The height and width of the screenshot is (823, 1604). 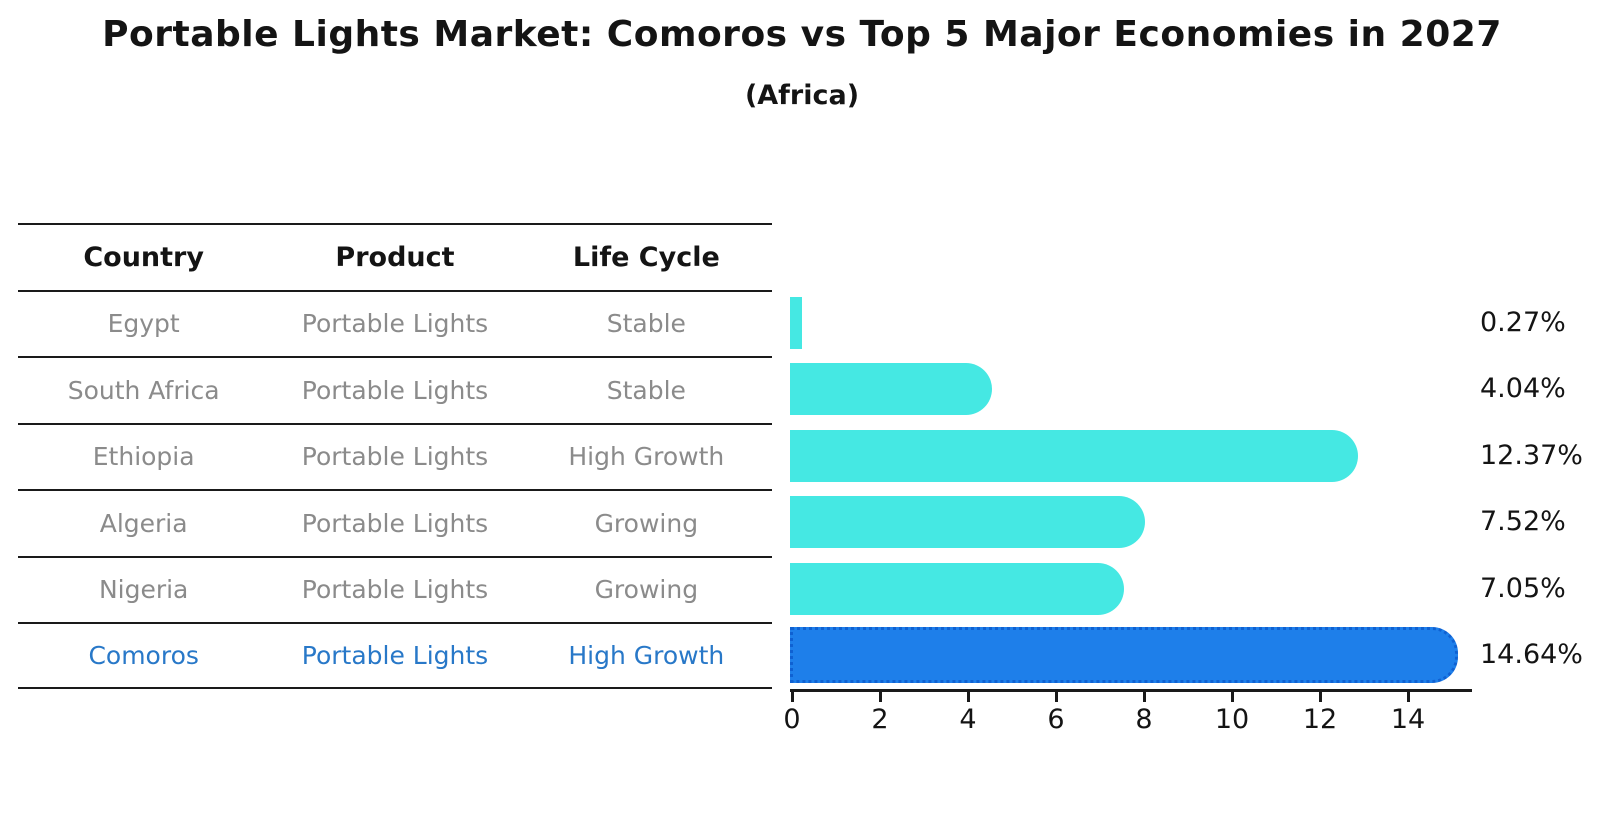 I want to click on table-row-comoros: Comoros Portable Lights High Growth, so click(x=395, y=655).